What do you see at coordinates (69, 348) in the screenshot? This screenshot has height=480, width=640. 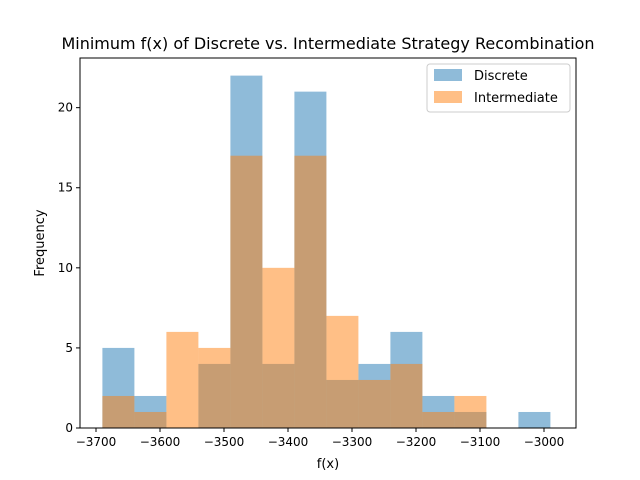 I see `y-tick-label: 5` at bounding box center [69, 348].